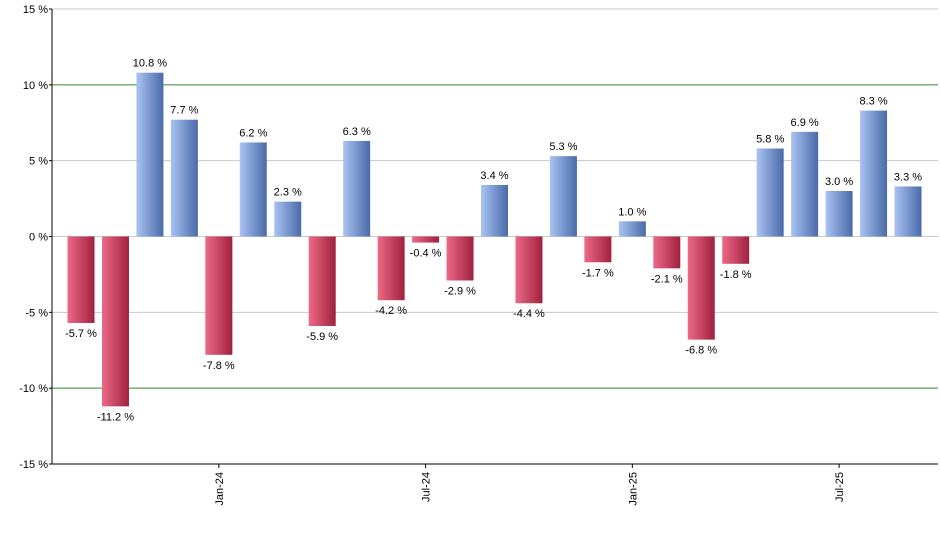 The width and height of the screenshot is (940, 550). I want to click on data-label: -2.9 %, so click(460, 291).